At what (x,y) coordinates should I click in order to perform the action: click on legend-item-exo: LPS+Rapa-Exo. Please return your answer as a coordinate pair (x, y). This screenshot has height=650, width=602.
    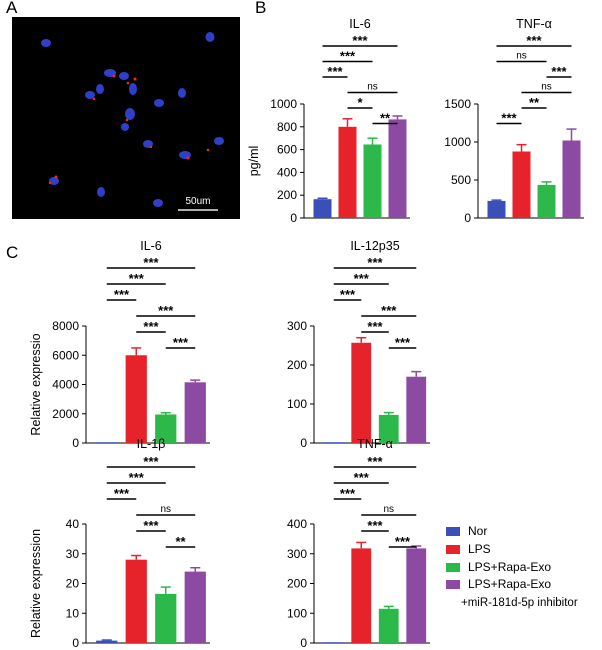
    Looking at the image, I should click on (498, 567).